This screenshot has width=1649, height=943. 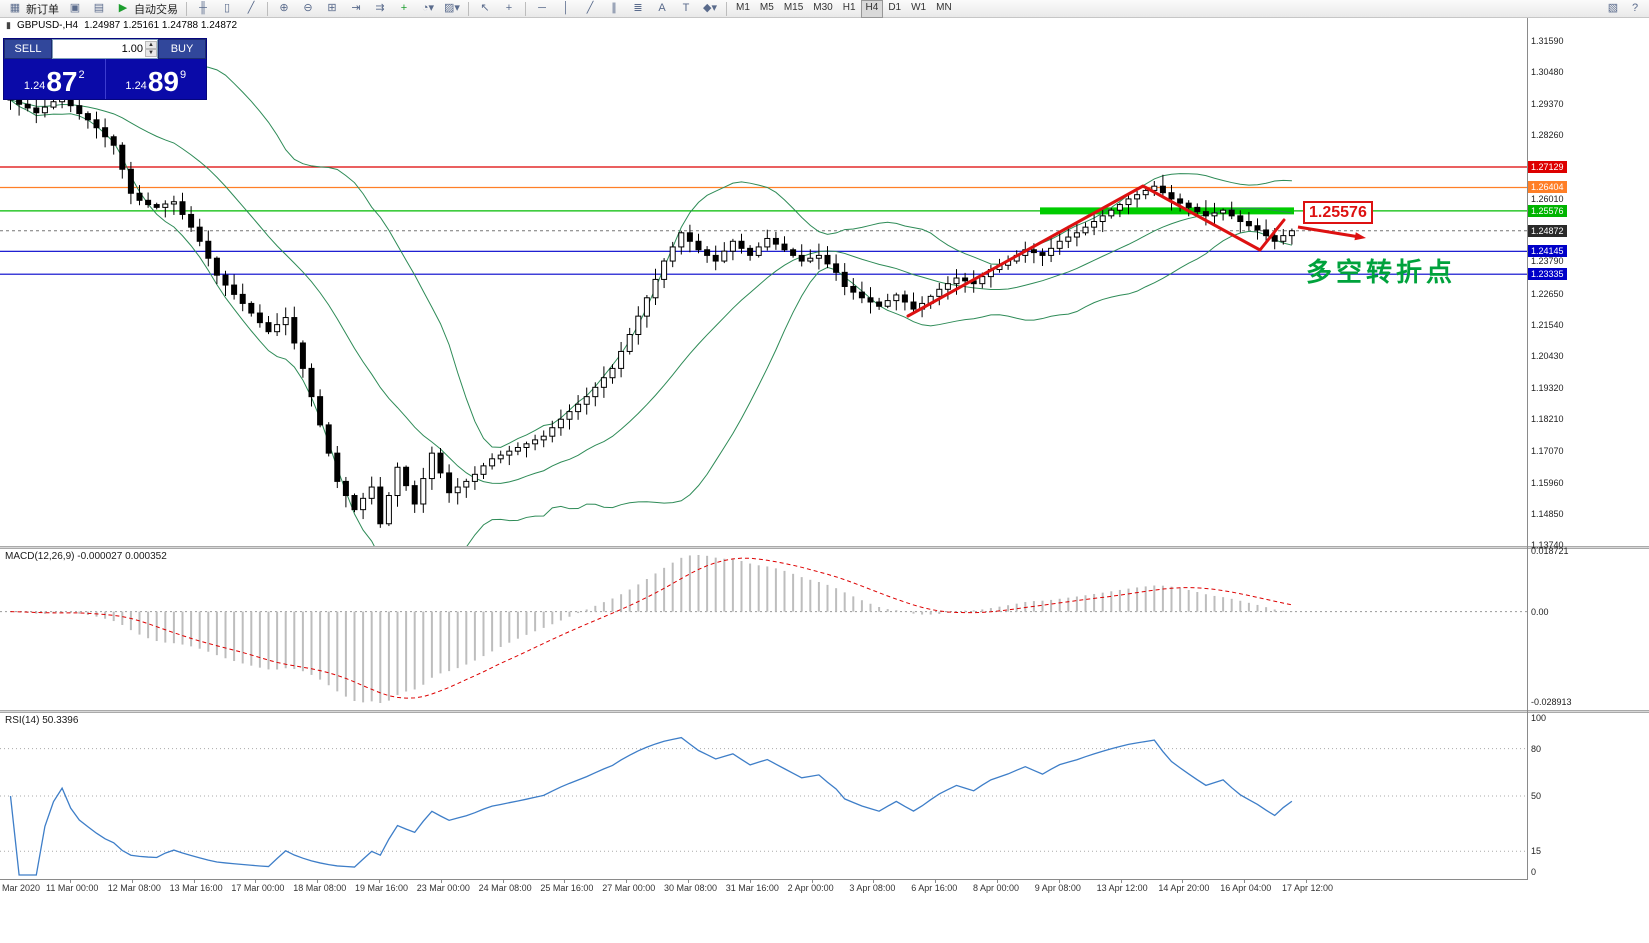 I want to click on volume-input, so click(x=99, y=49).